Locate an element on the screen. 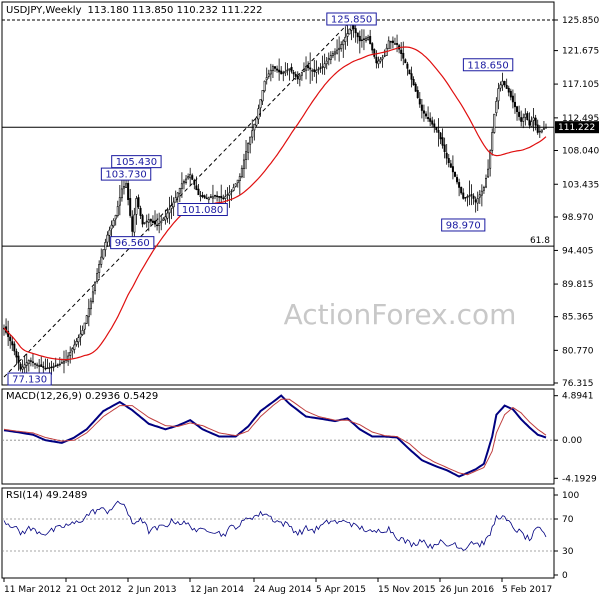 The image size is (600, 600). ohlc-readout: 113.180 113.850 110.232 111.222 is located at coordinates (175, 10).